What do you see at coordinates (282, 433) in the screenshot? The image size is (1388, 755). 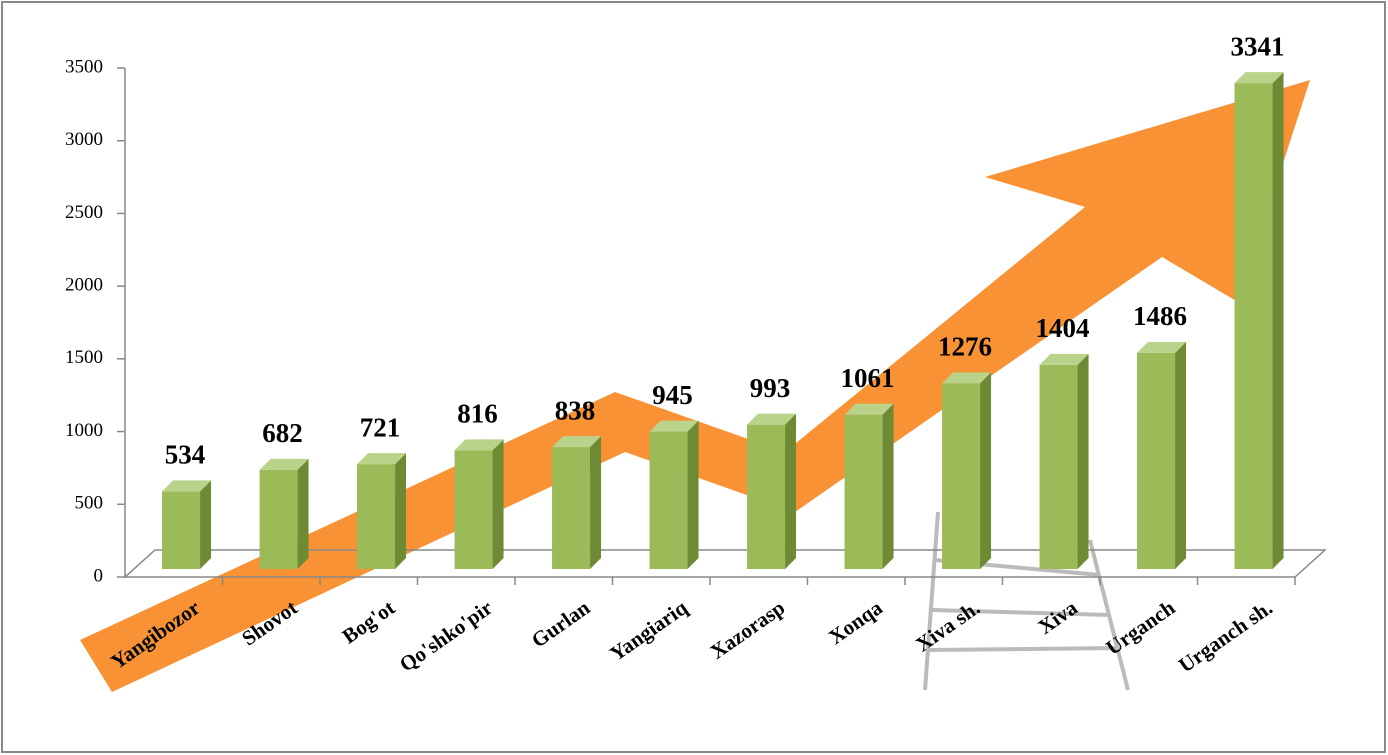 I see `value-label: 682` at bounding box center [282, 433].